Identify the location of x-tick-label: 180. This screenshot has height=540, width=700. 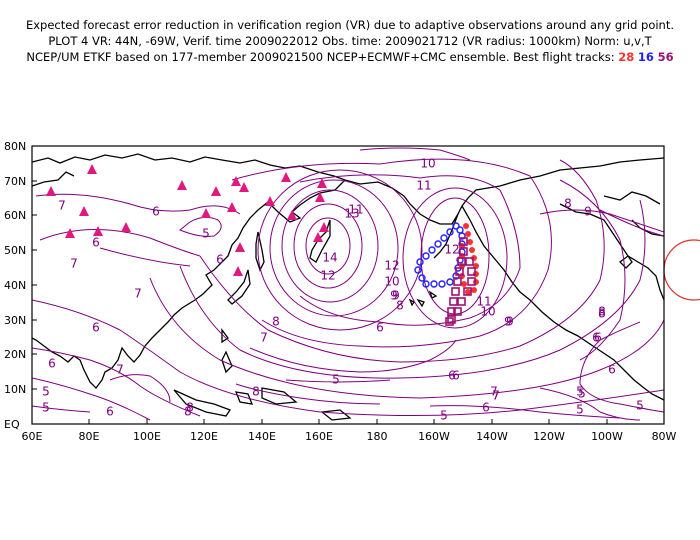
(377, 436).